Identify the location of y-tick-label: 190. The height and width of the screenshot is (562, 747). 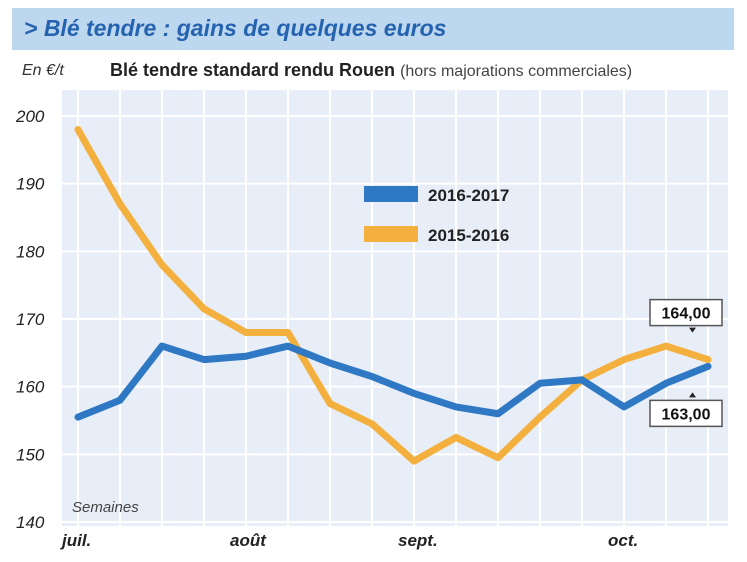
(30, 184).